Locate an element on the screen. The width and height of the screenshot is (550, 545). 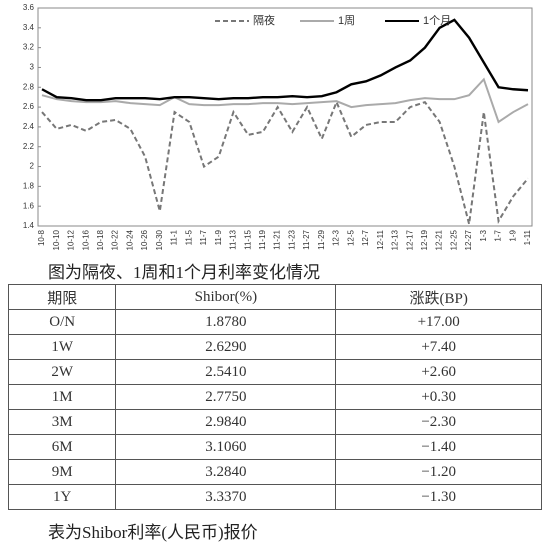
x-tick-label: 12-3 is located at coordinates (336, 237).